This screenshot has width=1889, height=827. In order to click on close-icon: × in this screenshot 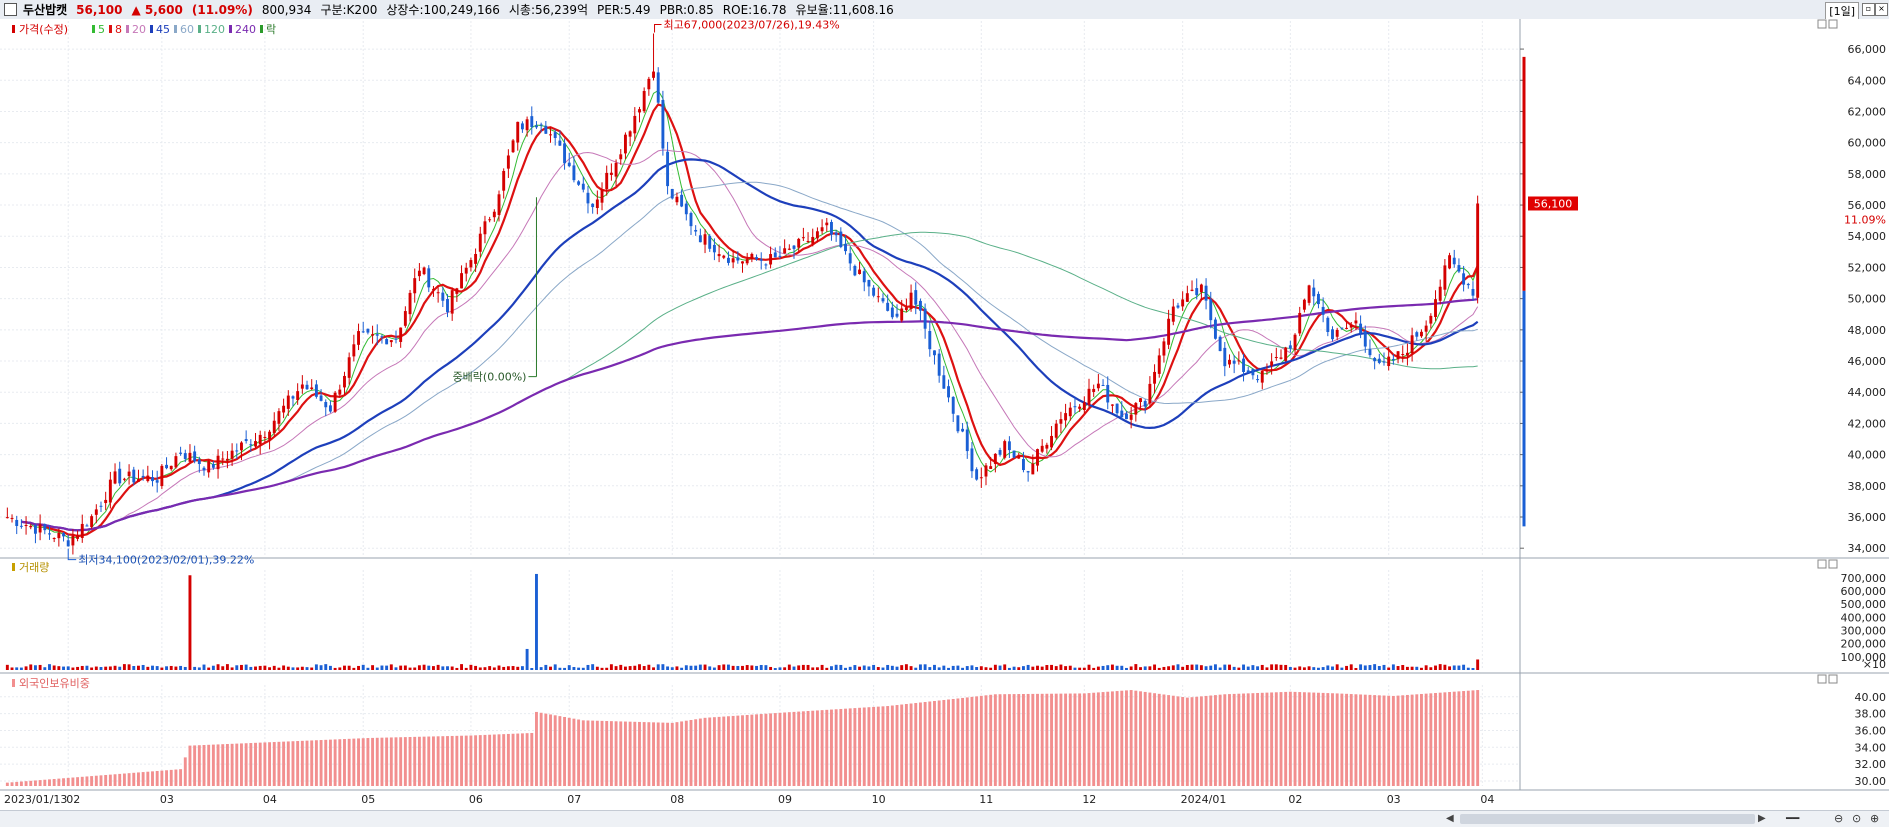, I will do `click(1881, 9)`.